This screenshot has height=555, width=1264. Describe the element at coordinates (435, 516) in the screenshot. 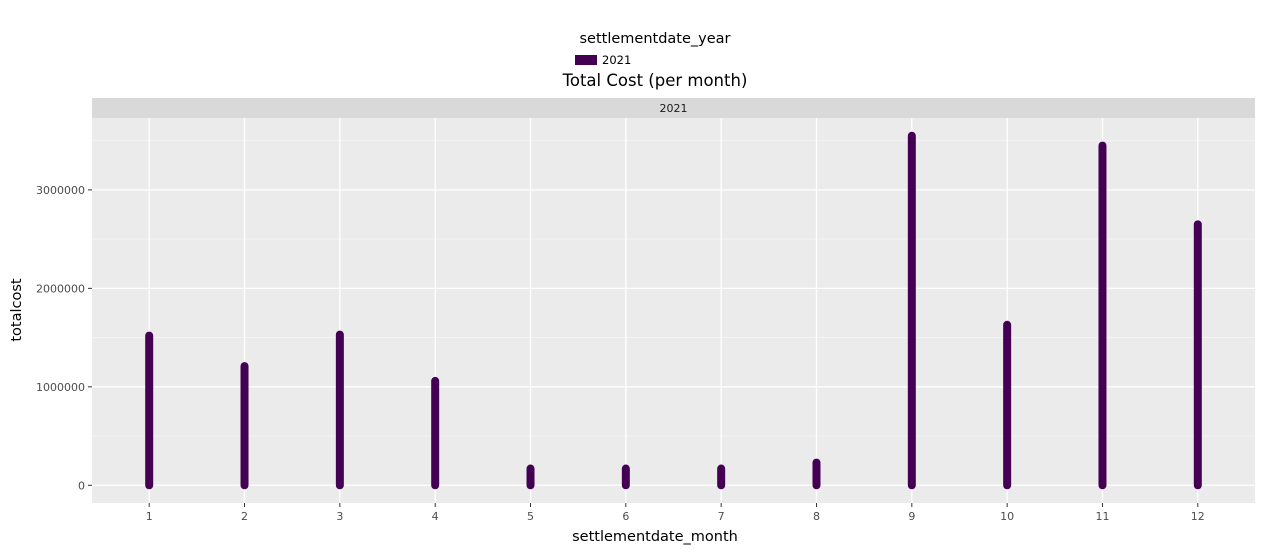

I see `x-tick-label: 4` at that location.